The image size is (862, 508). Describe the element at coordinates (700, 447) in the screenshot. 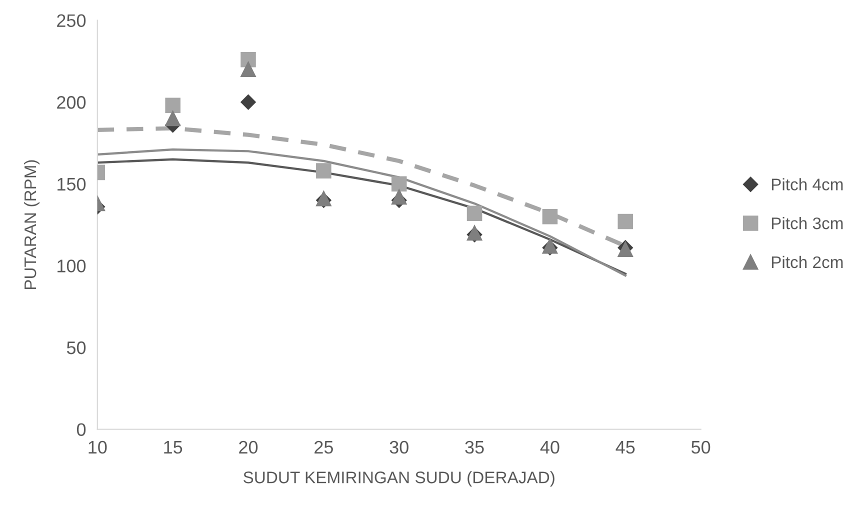

I see `x-tick-label: 50` at that location.